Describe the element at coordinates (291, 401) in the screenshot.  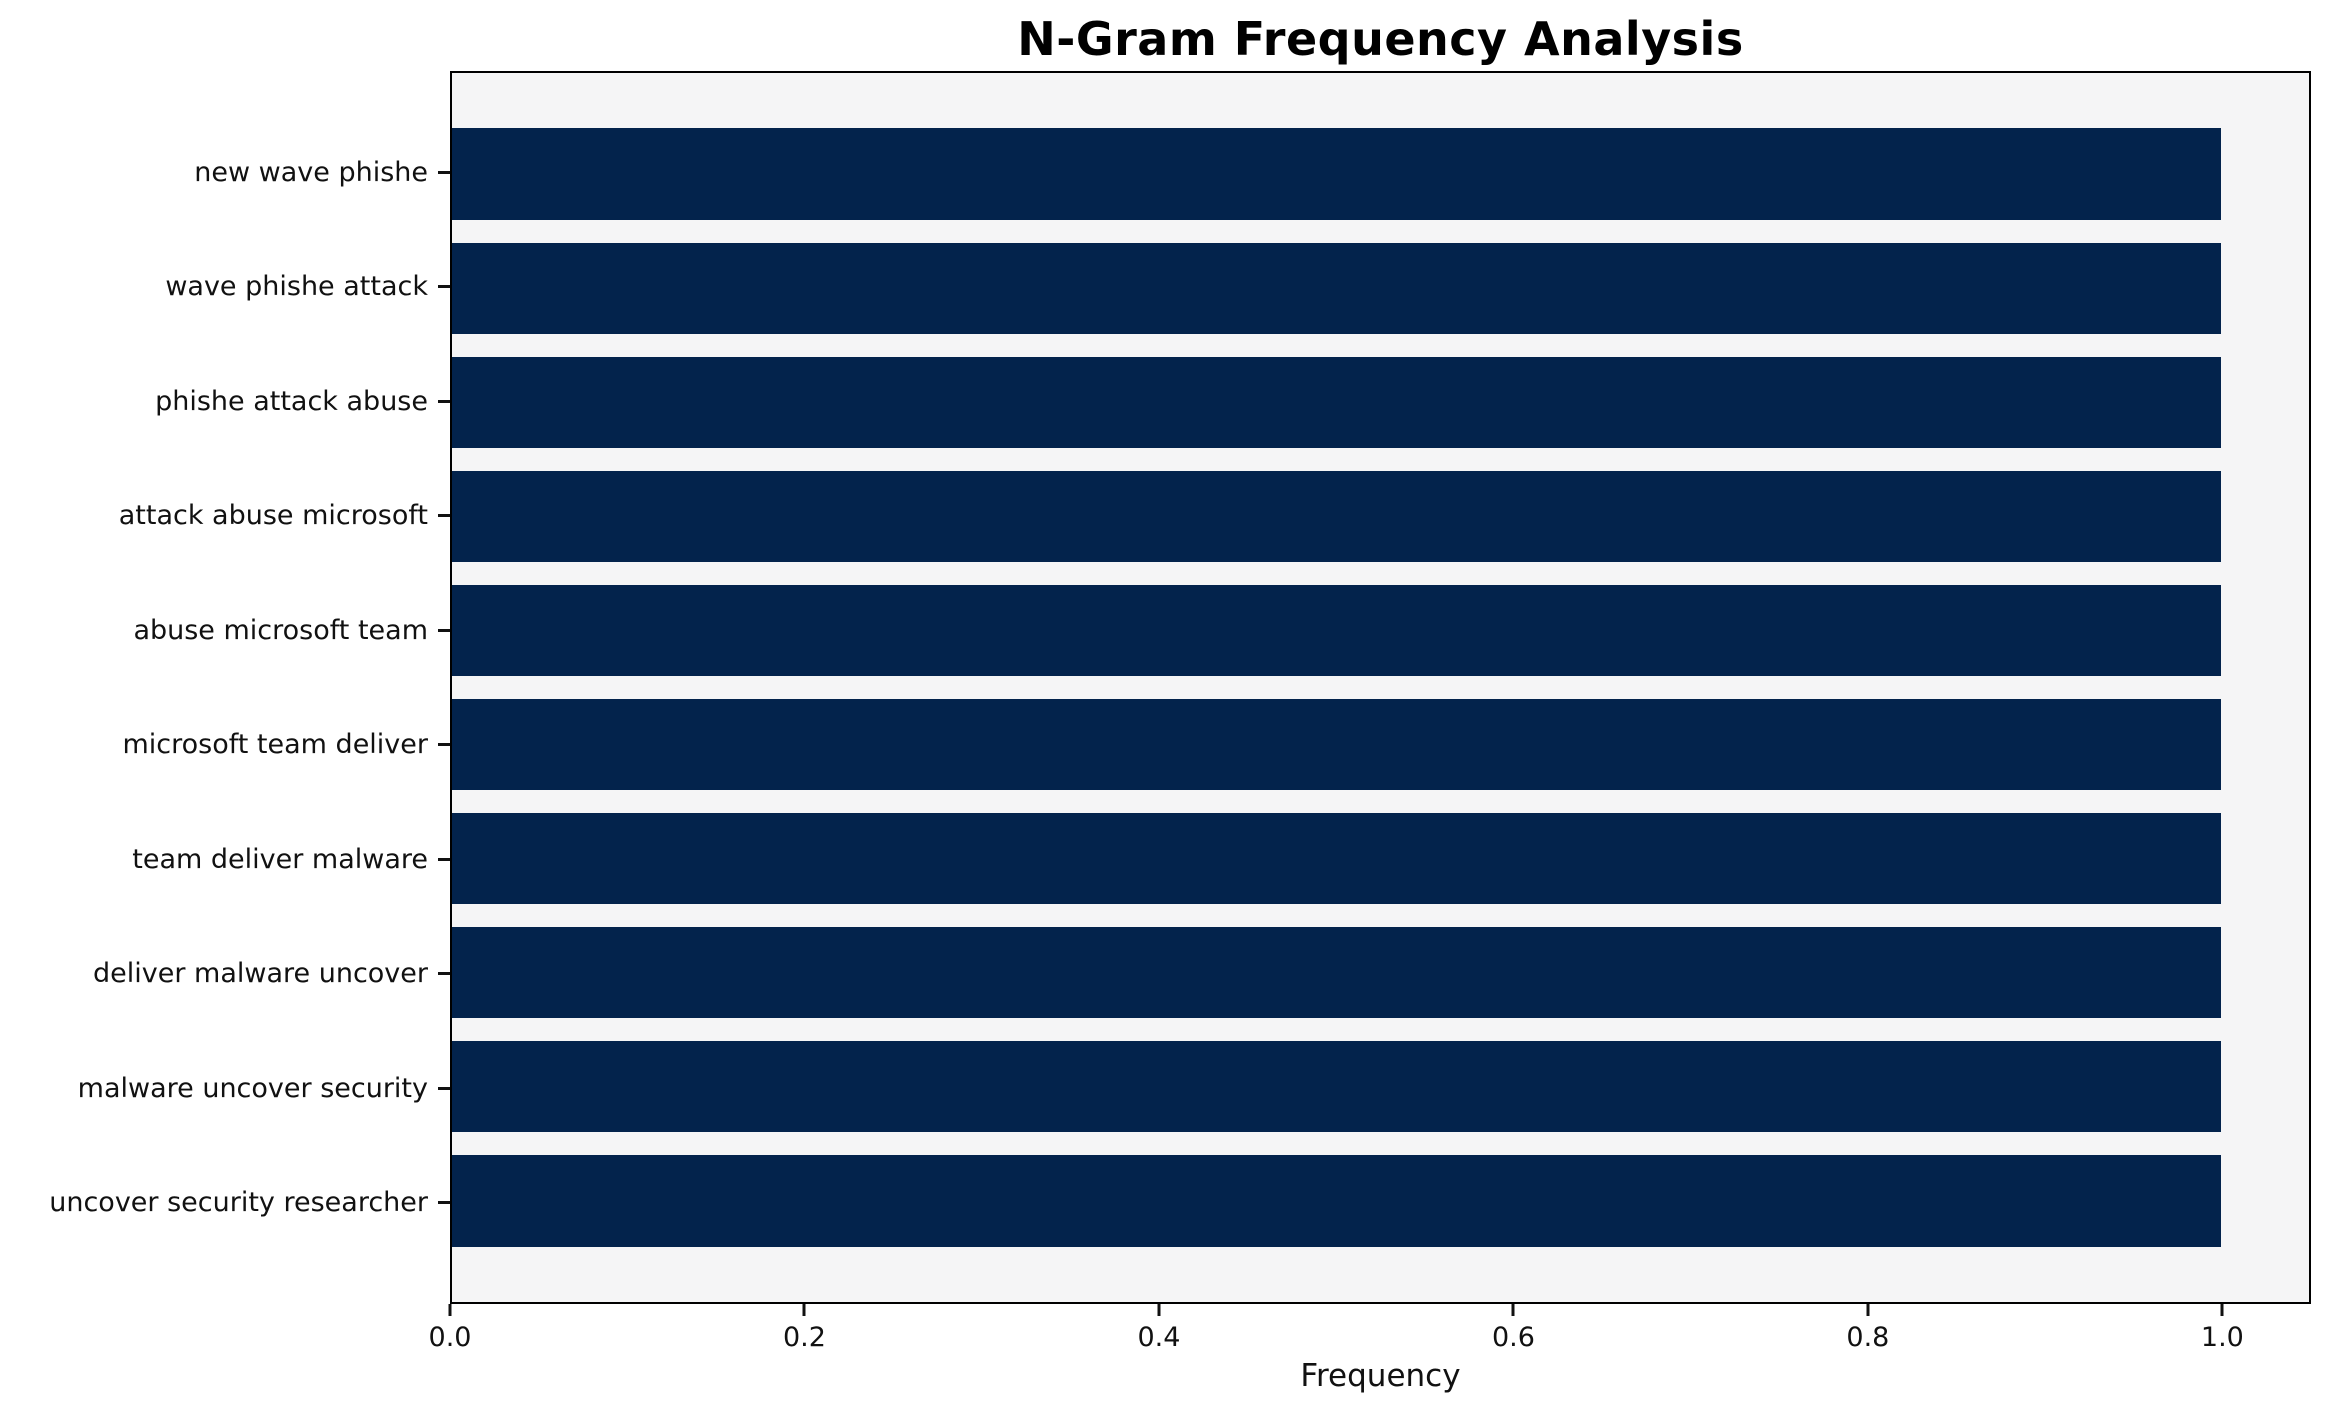
I see `y-axis-label: phishe attack abuse` at that location.